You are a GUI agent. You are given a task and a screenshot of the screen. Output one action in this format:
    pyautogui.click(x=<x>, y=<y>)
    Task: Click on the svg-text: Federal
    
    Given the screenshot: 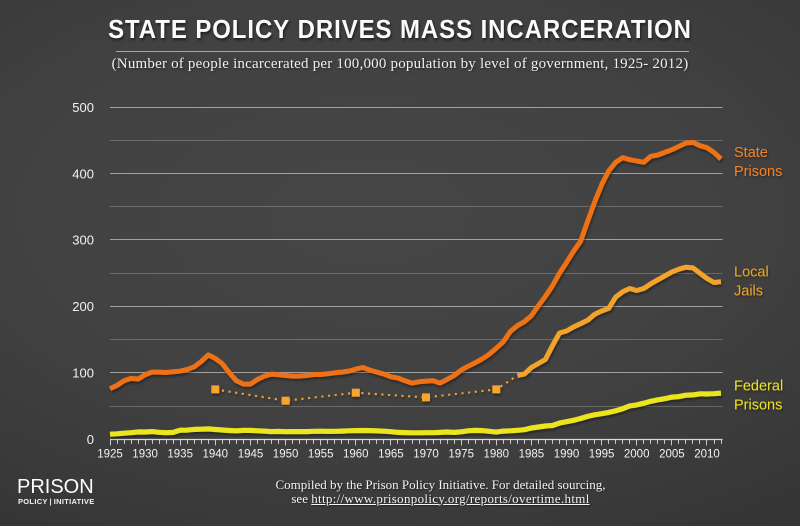 What is the action you would take?
    pyautogui.click(x=758, y=387)
    